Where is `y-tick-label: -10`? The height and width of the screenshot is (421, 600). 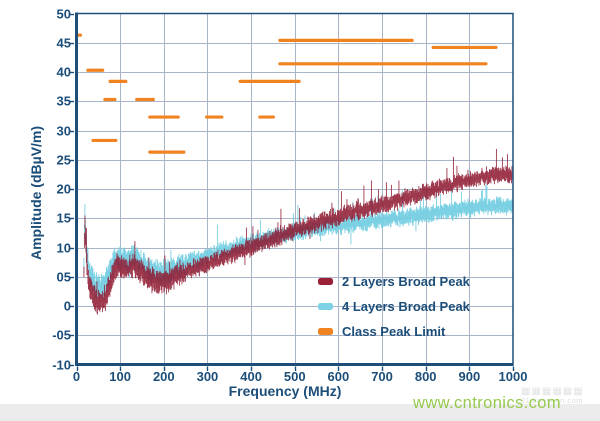
y-tick-label: -10 is located at coordinates (61, 364).